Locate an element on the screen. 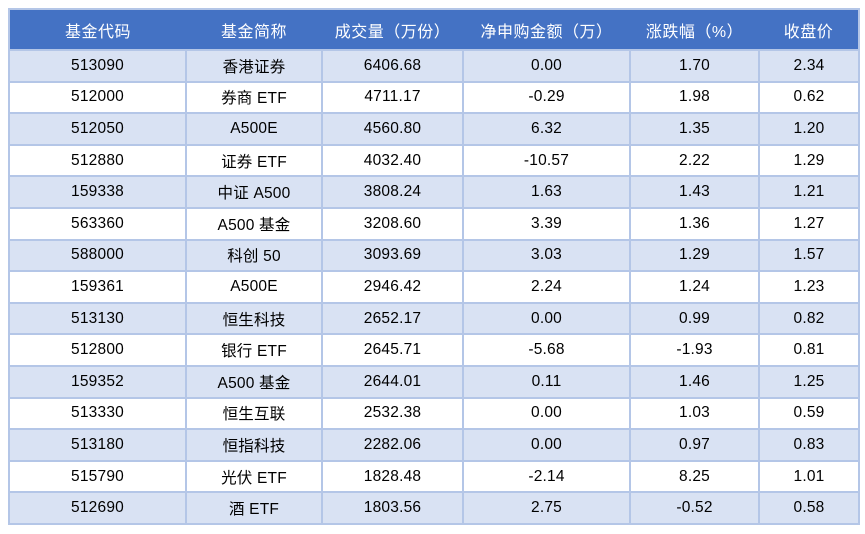 Image resolution: width=865 pixels, height=534 pixels. cell-fund-name: 光伏 ETF is located at coordinates (254, 476).